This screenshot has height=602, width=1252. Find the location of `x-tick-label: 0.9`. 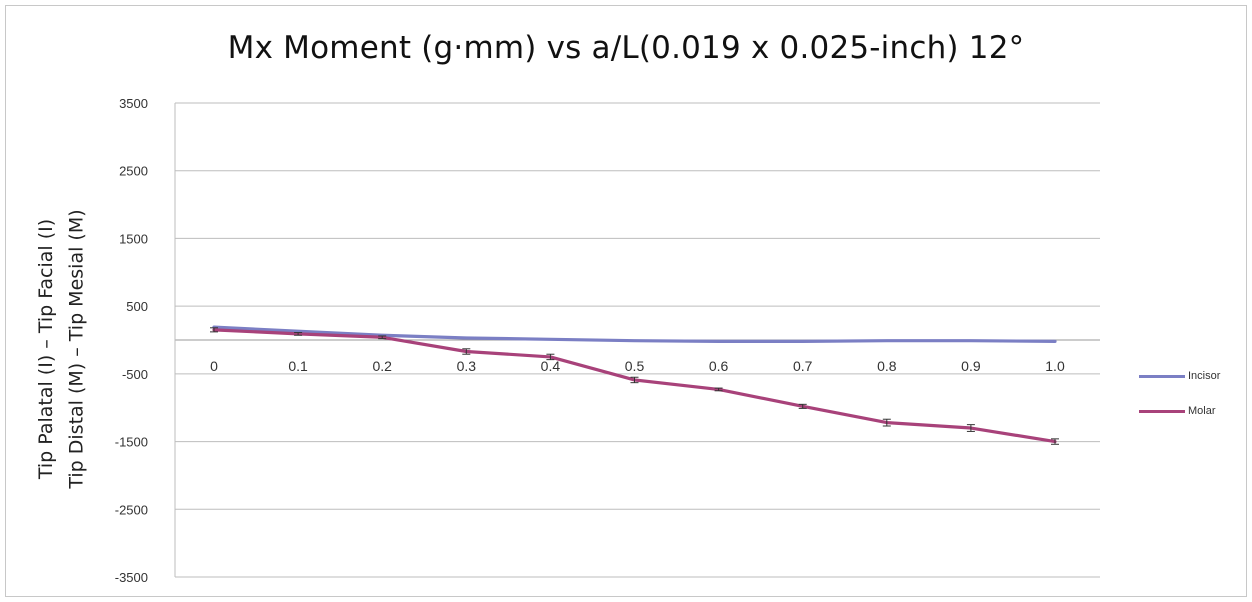

x-tick-label: 0.9 is located at coordinates (971, 366).